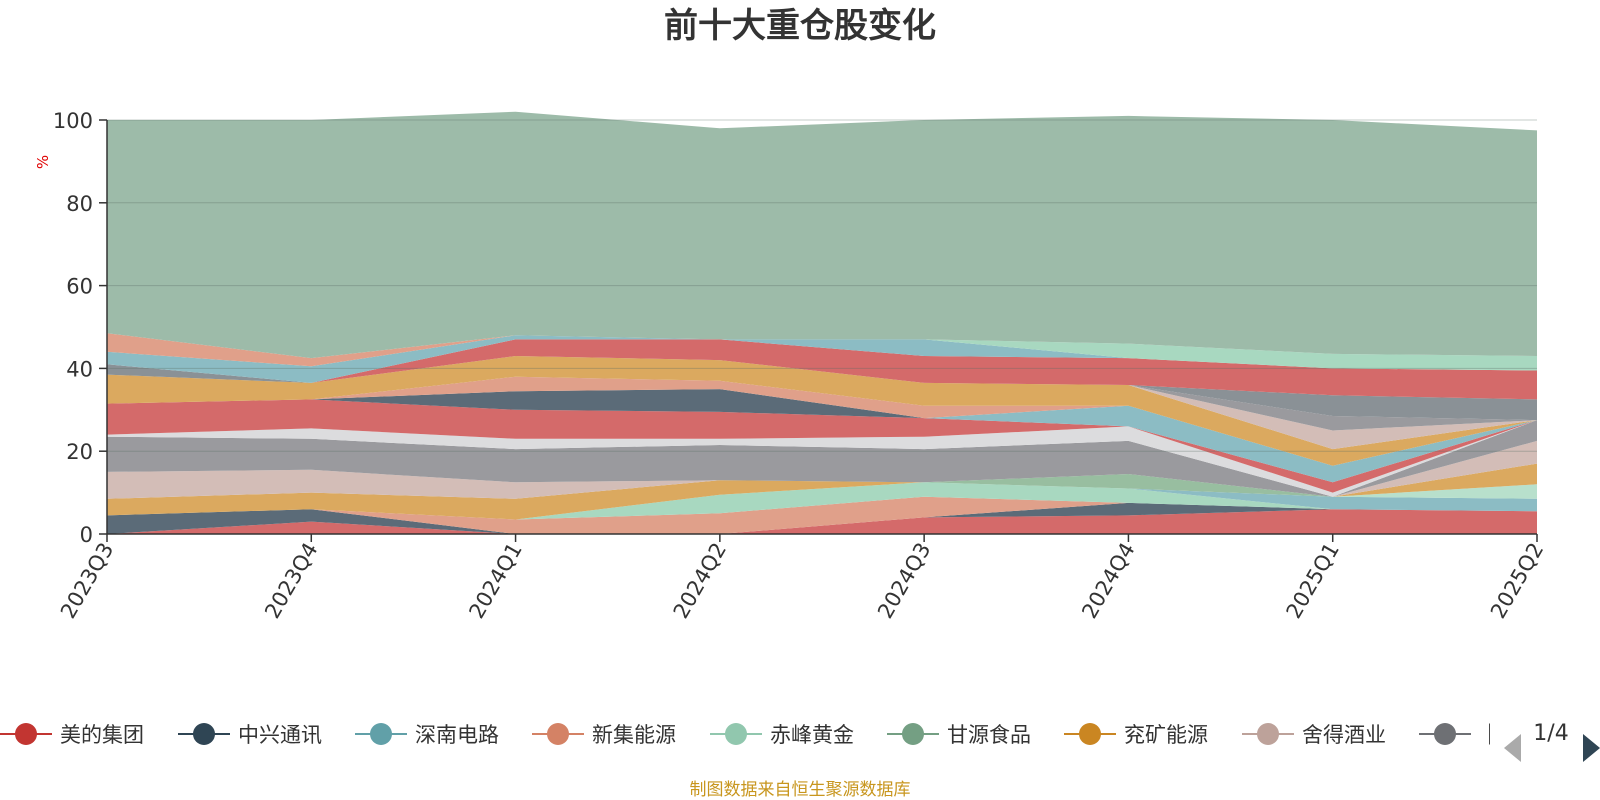 Image resolution: width=1600 pixels, height=800 pixels. I want to click on legend-label: 美的集团, so click(102, 735).